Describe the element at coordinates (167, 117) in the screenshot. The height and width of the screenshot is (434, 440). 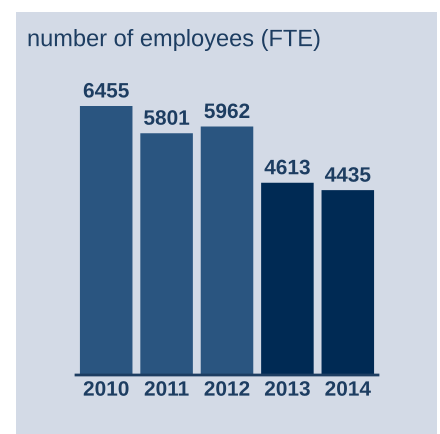
I see `data-label: 5801` at that location.